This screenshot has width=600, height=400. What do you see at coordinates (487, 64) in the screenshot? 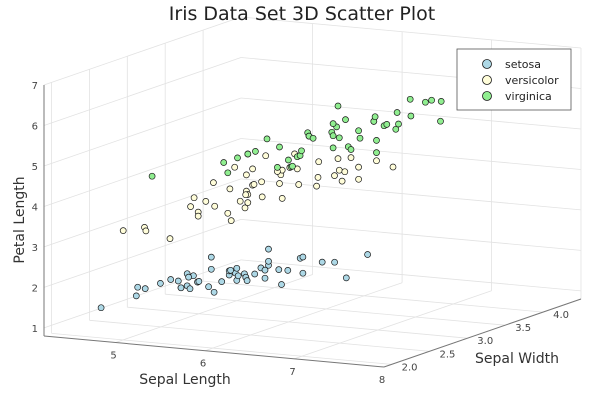
I see `legend-marker-setosa` at bounding box center [487, 64].